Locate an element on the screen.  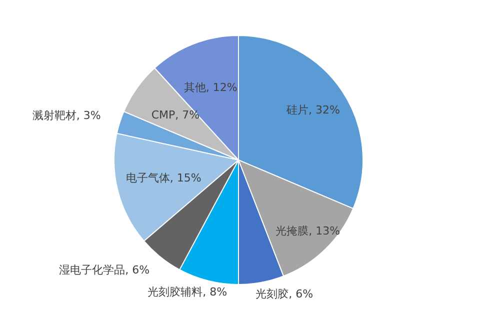
slice-label: 溅射靶材 is located at coordinates (54, 115).